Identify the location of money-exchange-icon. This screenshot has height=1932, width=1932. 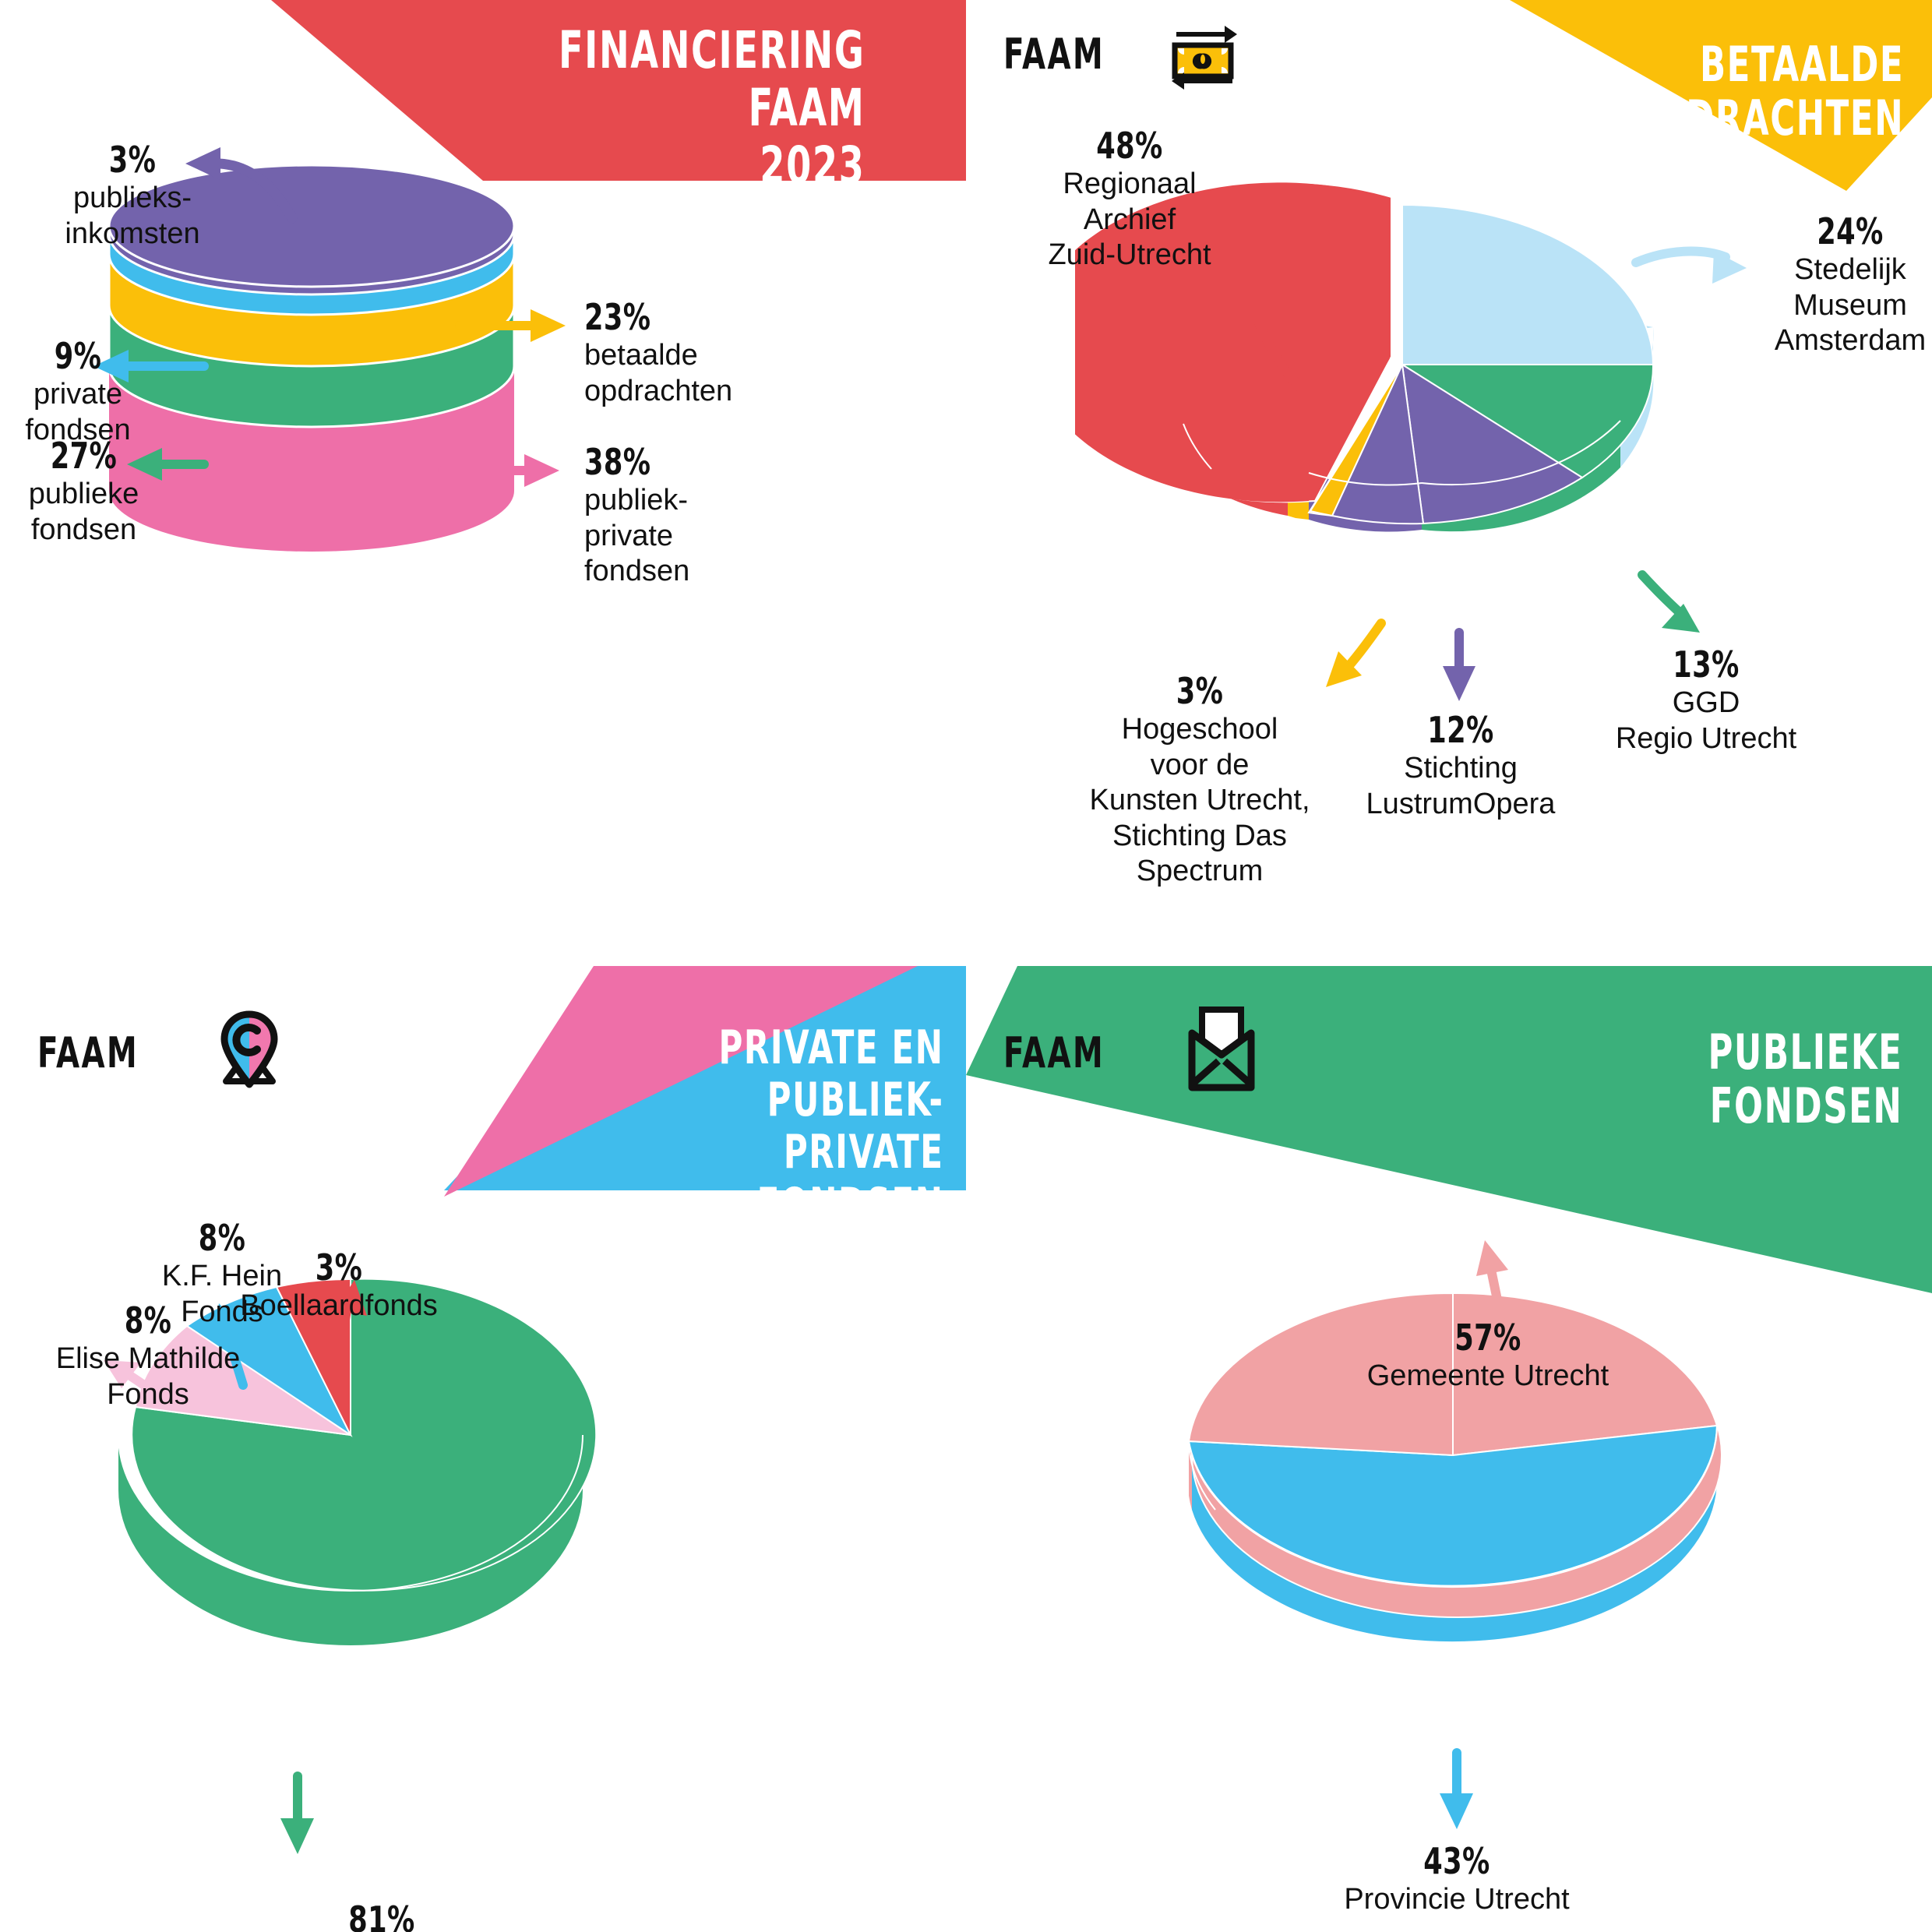
(1205, 58).